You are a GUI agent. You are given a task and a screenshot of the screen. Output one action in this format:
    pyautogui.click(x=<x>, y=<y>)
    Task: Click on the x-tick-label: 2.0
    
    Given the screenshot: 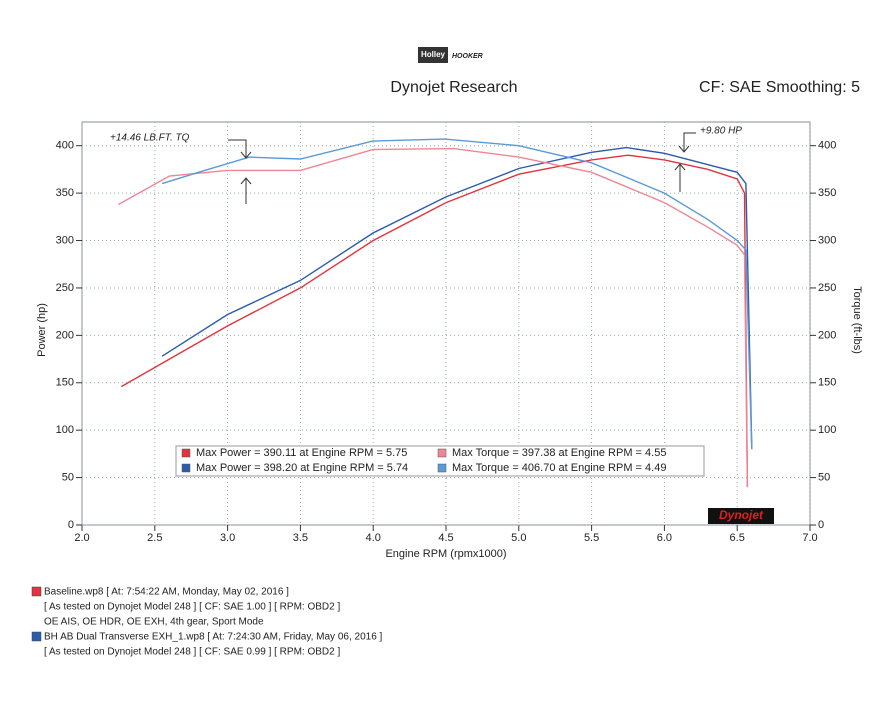 What is the action you would take?
    pyautogui.click(x=81, y=538)
    